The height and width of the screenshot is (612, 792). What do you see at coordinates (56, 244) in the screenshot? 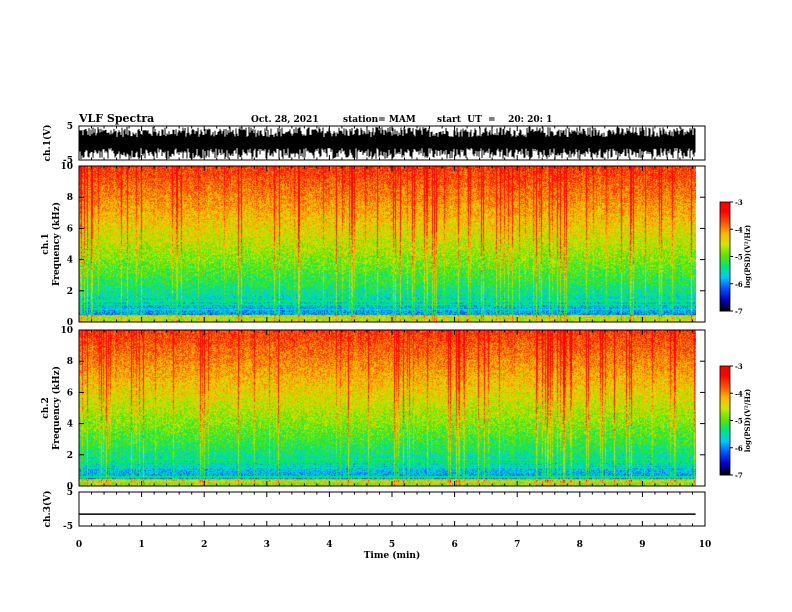
I see `ch1-spectrogram-ylabel: Frequency (kHz)` at bounding box center [56, 244].